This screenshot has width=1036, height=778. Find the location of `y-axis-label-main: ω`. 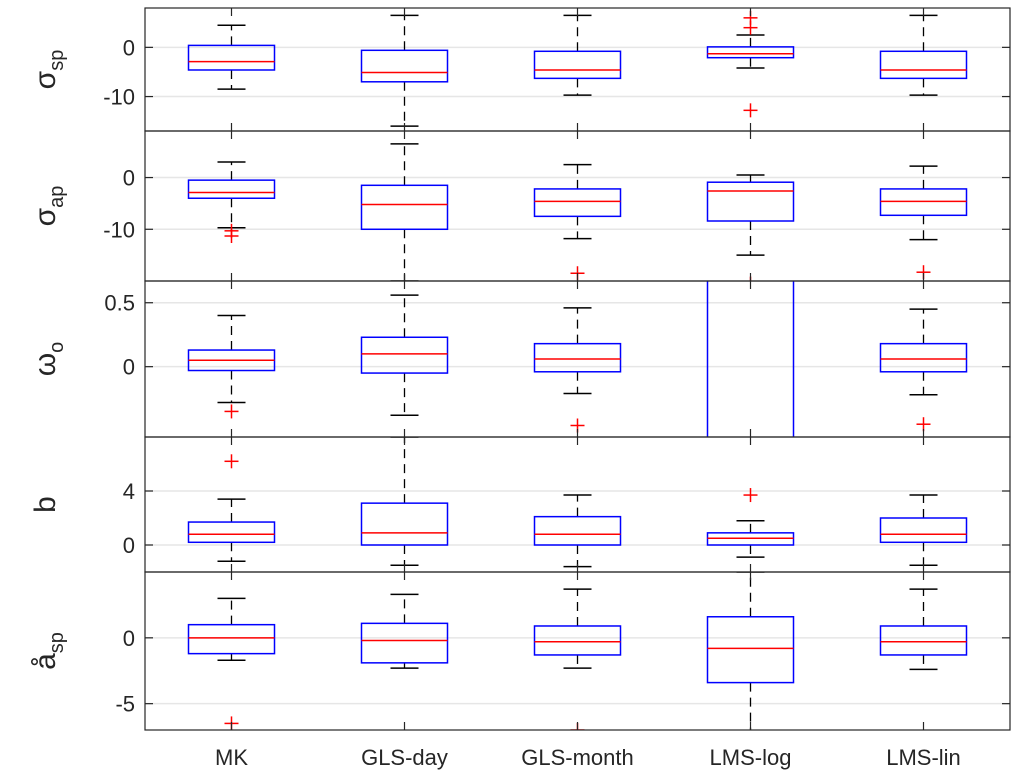

y-axis-label-main: ω is located at coordinates (45, 364).